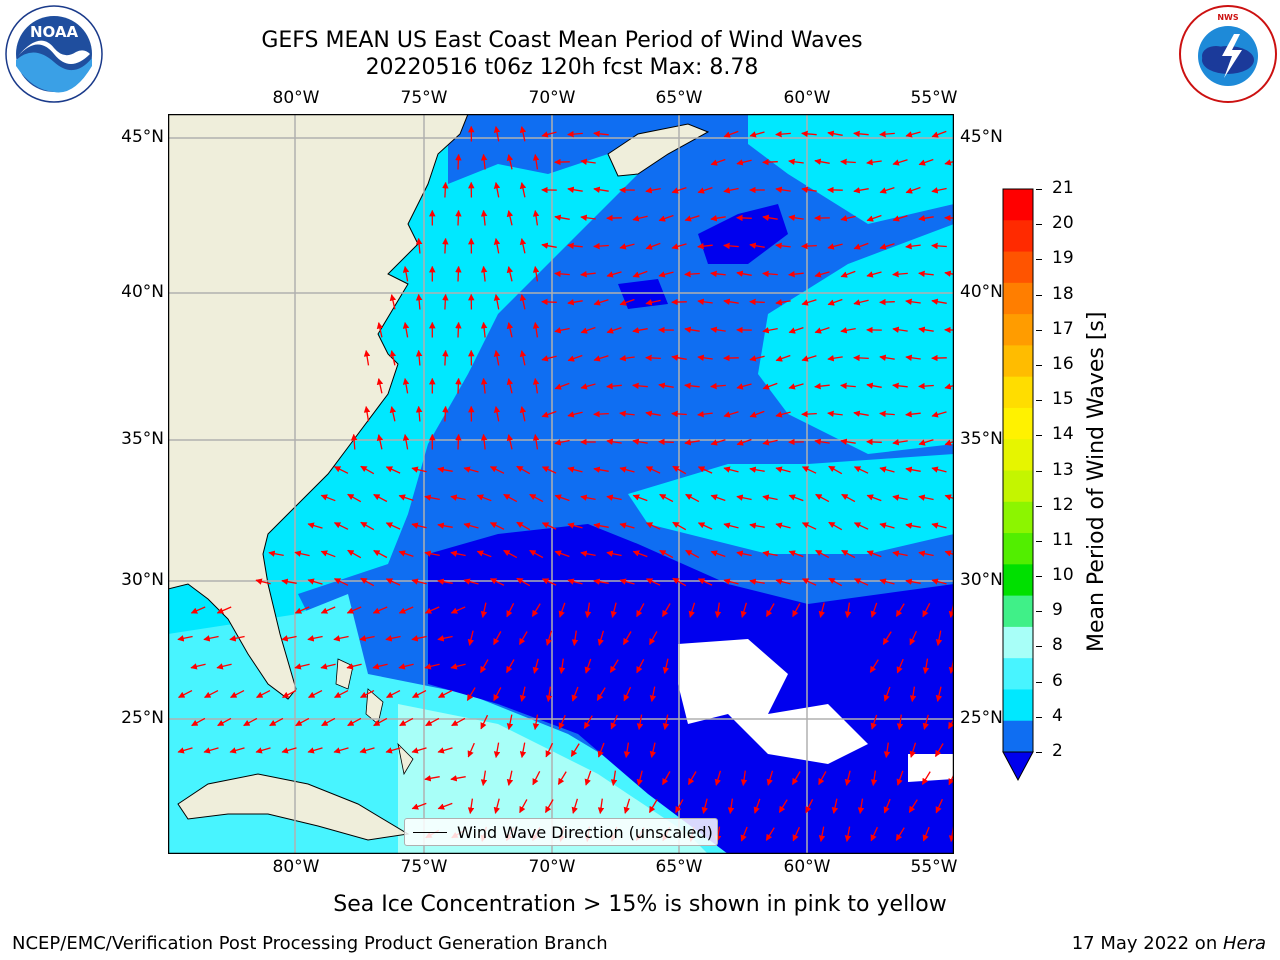  I want to click on colorbar-tick-label: 18, so click(1063, 293).